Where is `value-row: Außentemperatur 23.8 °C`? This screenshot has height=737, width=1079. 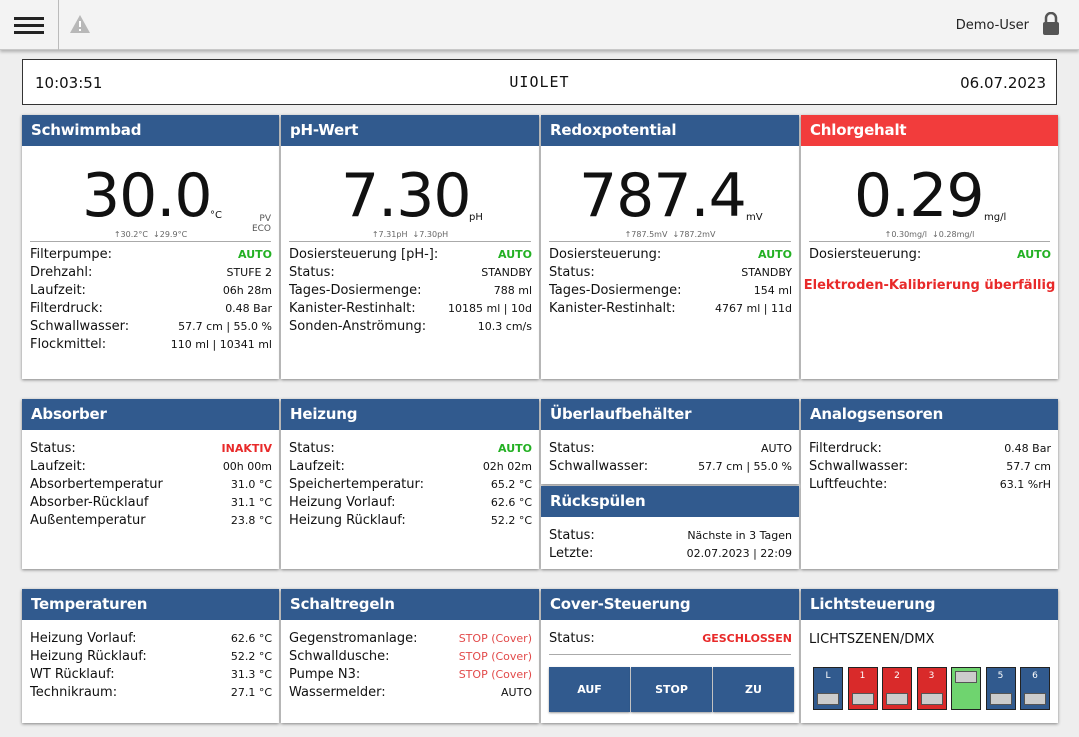
value-row: Außentemperatur 23.8 °C is located at coordinates (151, 522).